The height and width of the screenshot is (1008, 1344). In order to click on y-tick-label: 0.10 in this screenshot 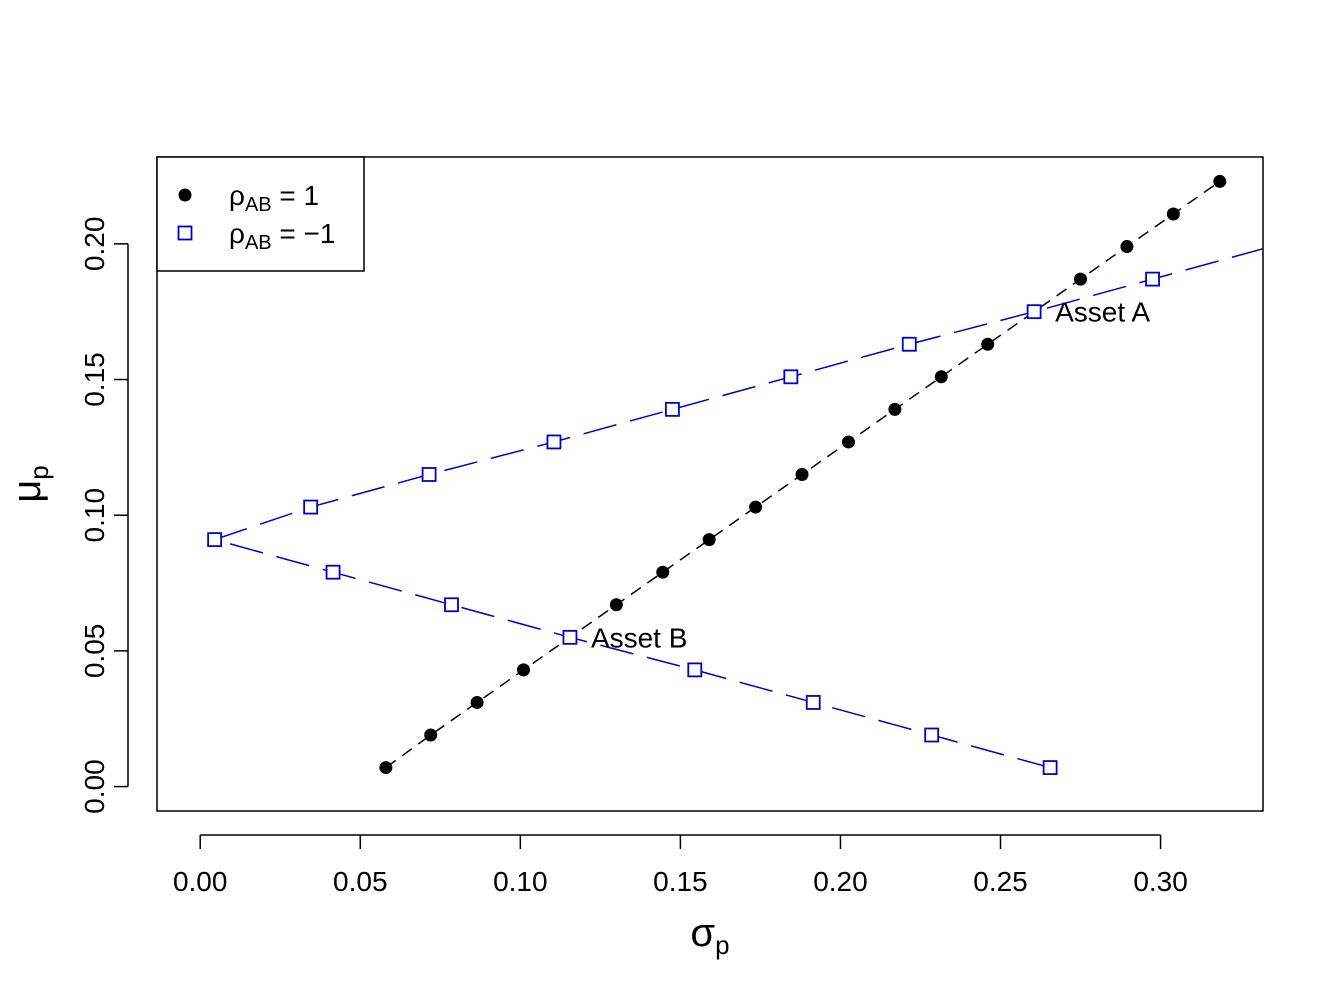, I will do `click(94, 515)`.